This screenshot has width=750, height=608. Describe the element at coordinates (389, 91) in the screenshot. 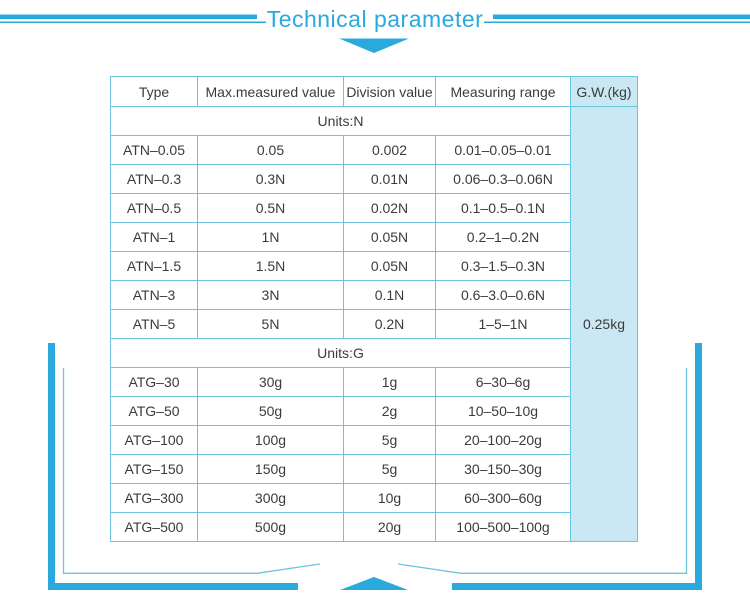

I see `col-header-division: Division value` at that location.